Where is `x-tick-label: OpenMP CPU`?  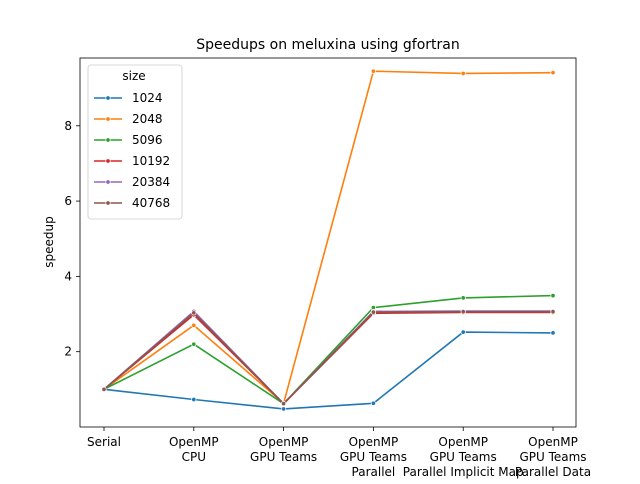
x-tick-label: OpenMP CPU is located at coordinates (194, 449).